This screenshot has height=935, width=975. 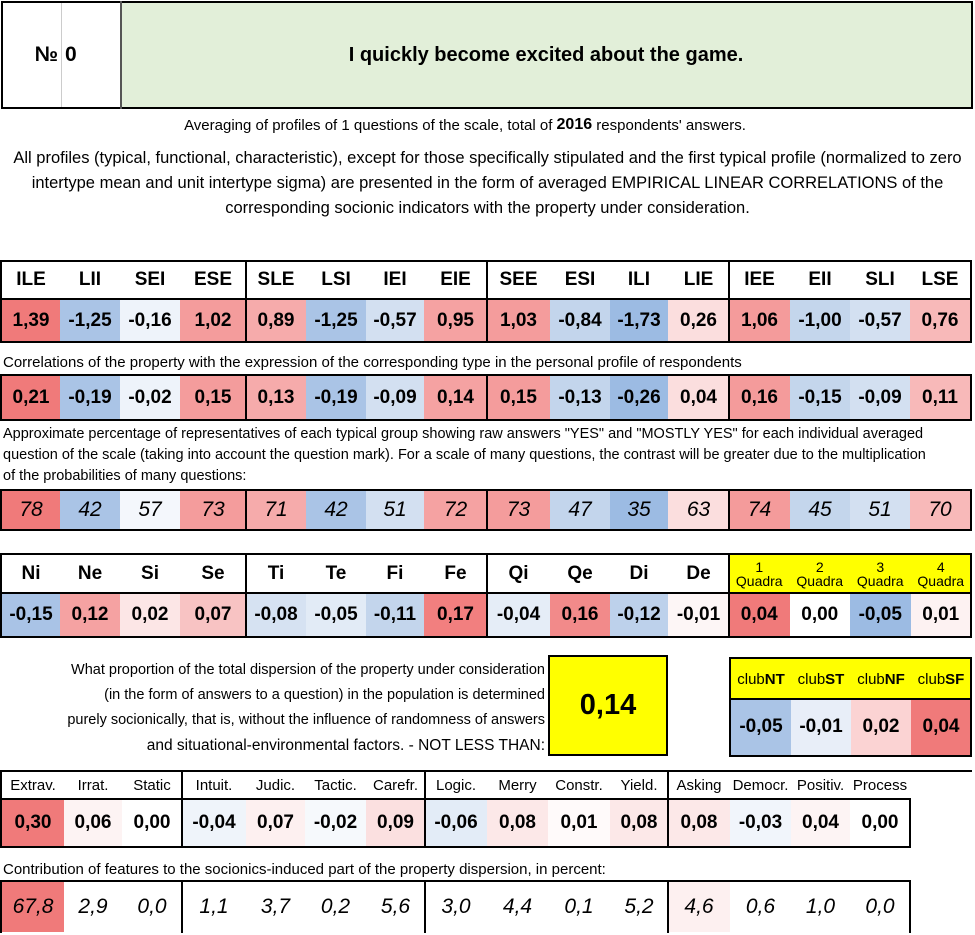 I want to click on percentage-left-border, so click(x=1, y=509).